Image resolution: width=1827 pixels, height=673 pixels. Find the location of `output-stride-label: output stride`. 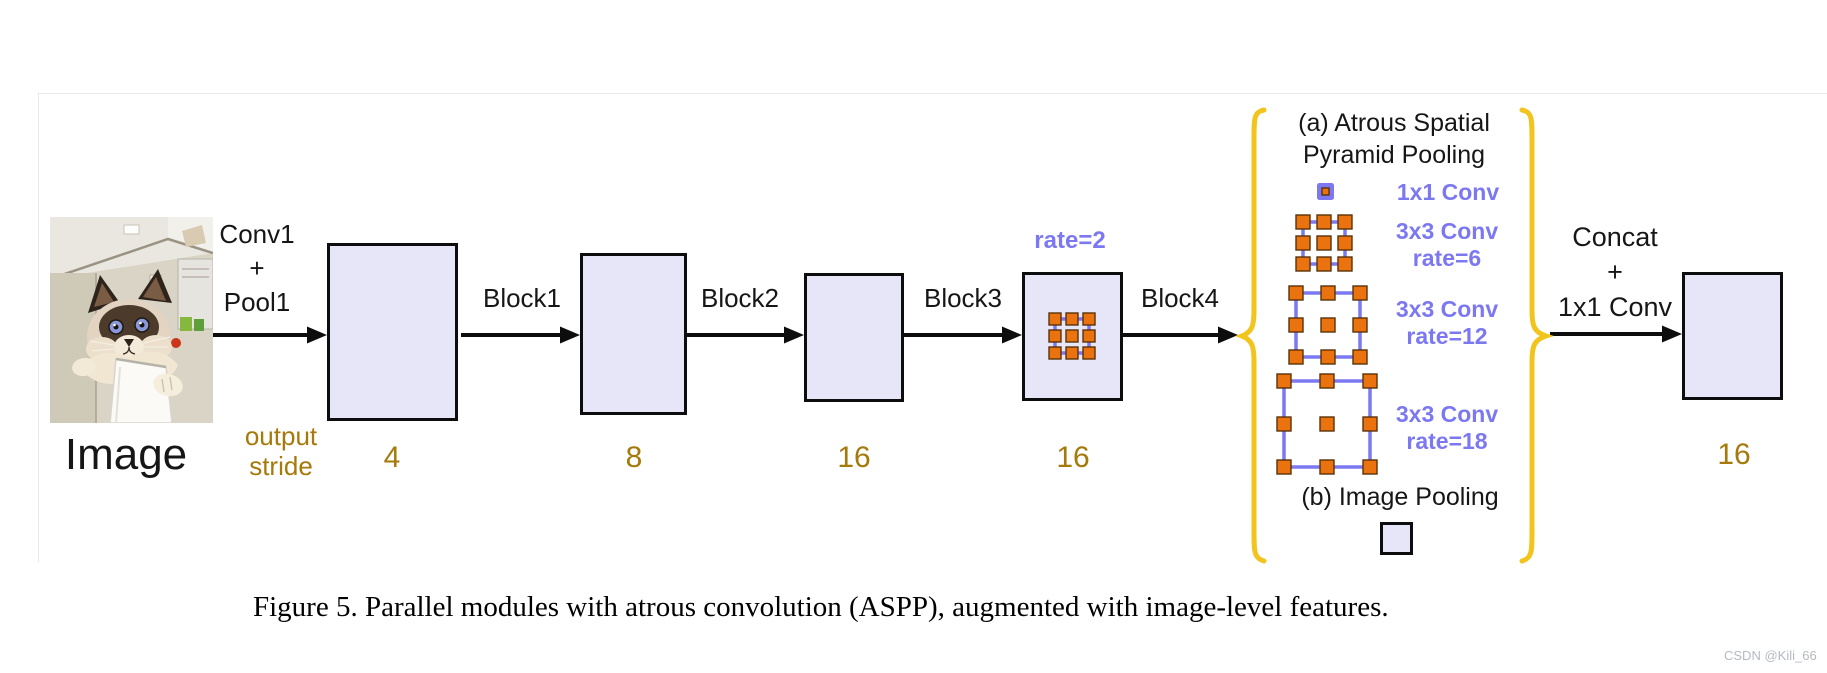

output-stride-label: output stride is located at coordinates (281, 451).